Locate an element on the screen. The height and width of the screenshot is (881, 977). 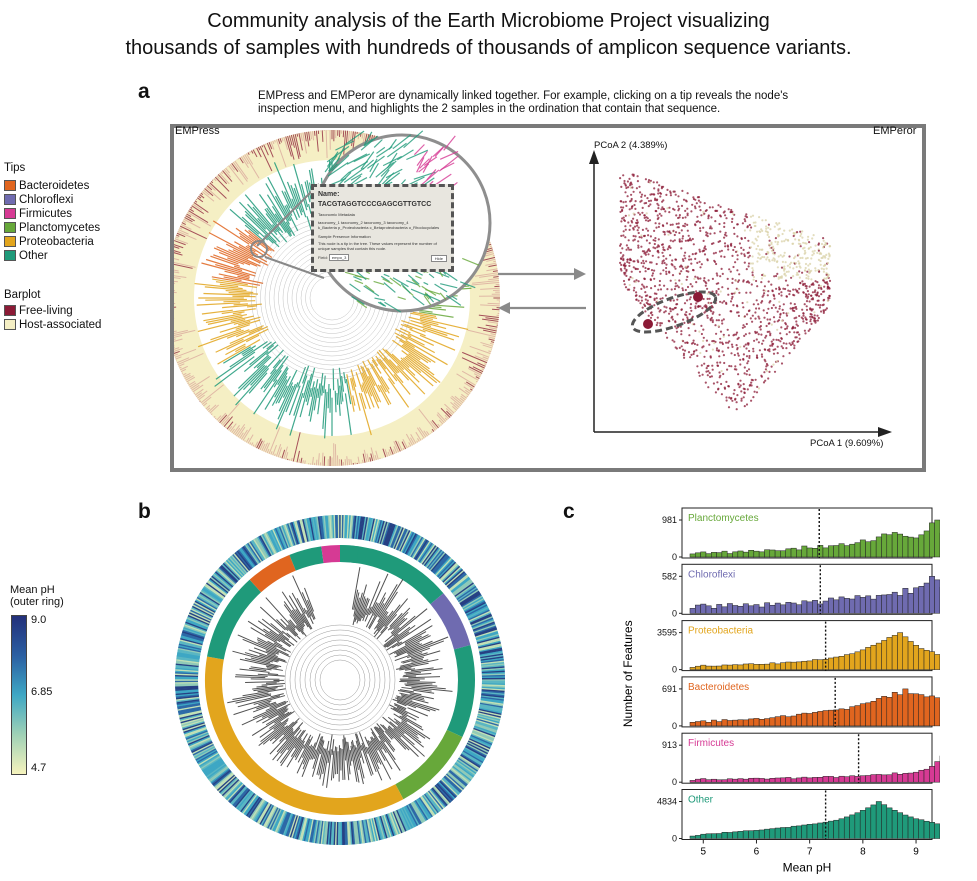
tips-legend-item-proteobacteria: Proteobacteria is located at coordinates (52, 242).